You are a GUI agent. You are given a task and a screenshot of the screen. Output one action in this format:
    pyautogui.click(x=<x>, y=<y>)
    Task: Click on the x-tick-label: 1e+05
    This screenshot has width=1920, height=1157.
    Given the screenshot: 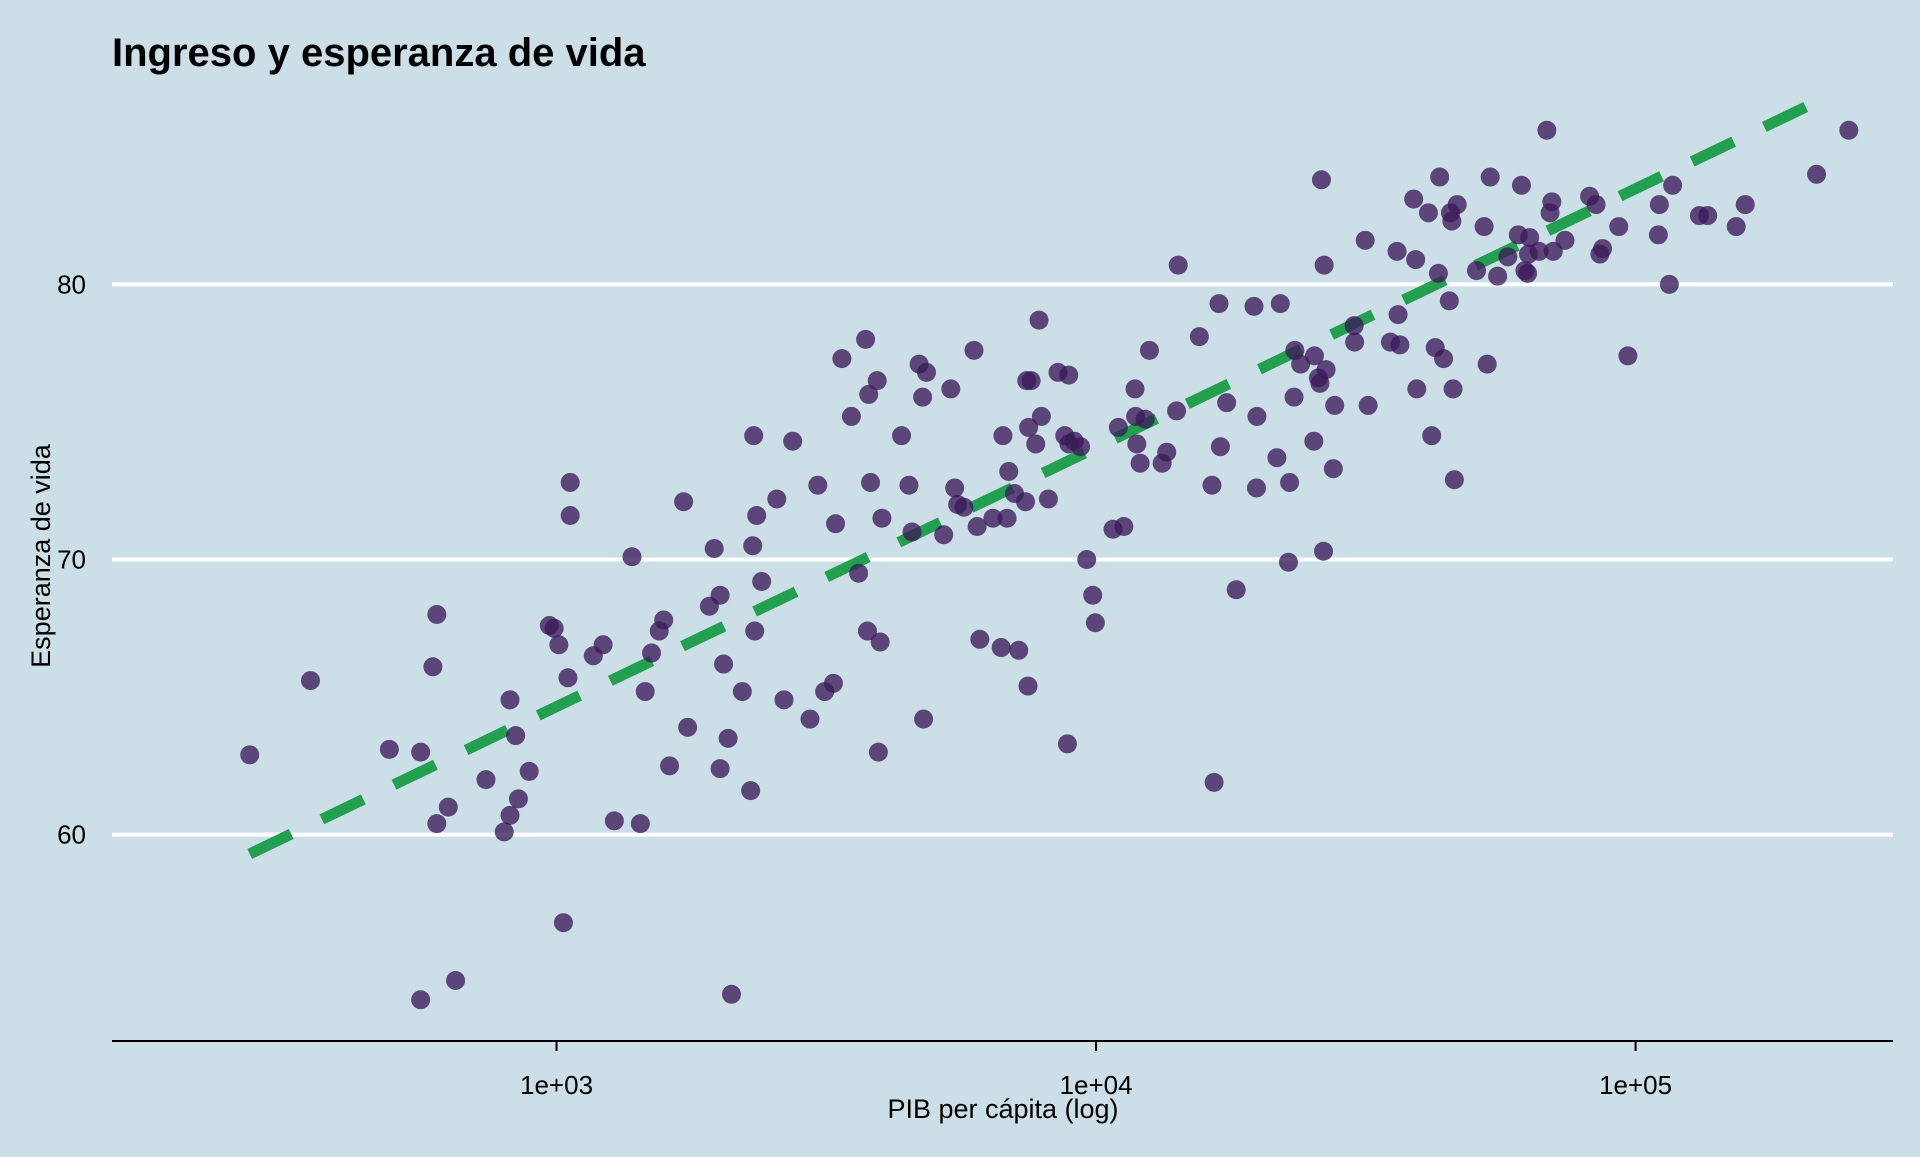 What is the action you would take?
    pyautogui.click(x=1635, y=1085)
    